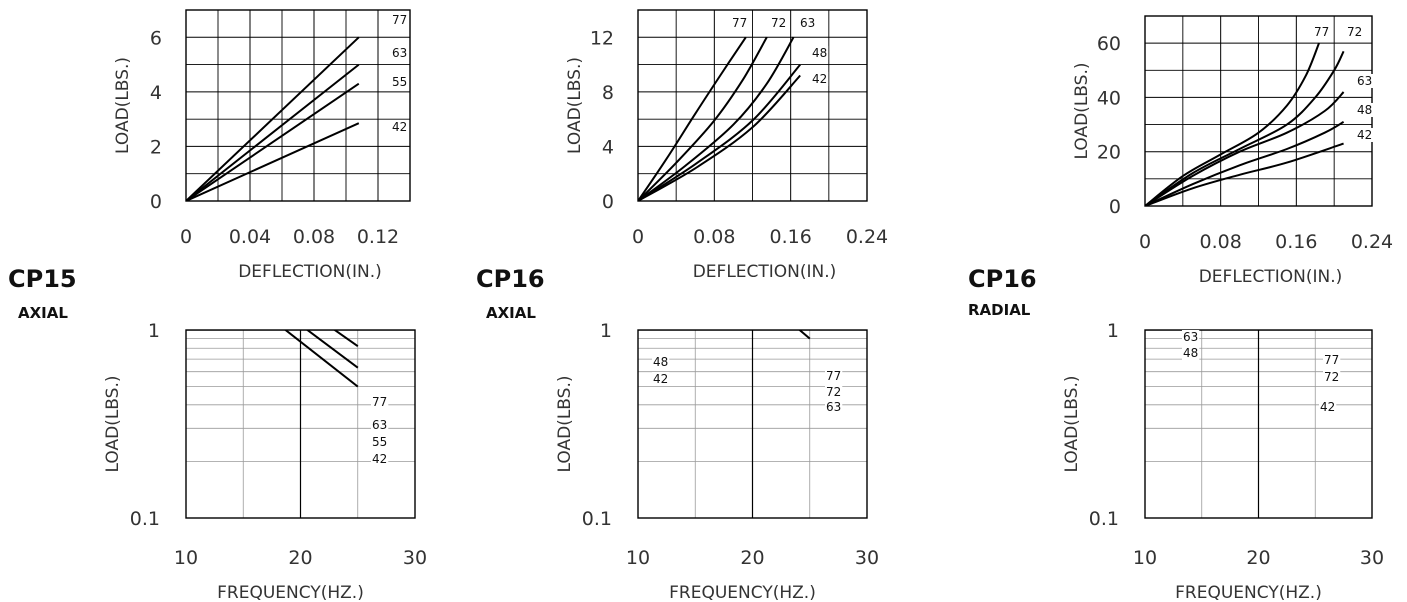 This screenshot has width=1407, height=602. What do you see at coordinates (42, 279) in the screenshot?
I see `section-title: CP15` at bounding box center [42, 279].